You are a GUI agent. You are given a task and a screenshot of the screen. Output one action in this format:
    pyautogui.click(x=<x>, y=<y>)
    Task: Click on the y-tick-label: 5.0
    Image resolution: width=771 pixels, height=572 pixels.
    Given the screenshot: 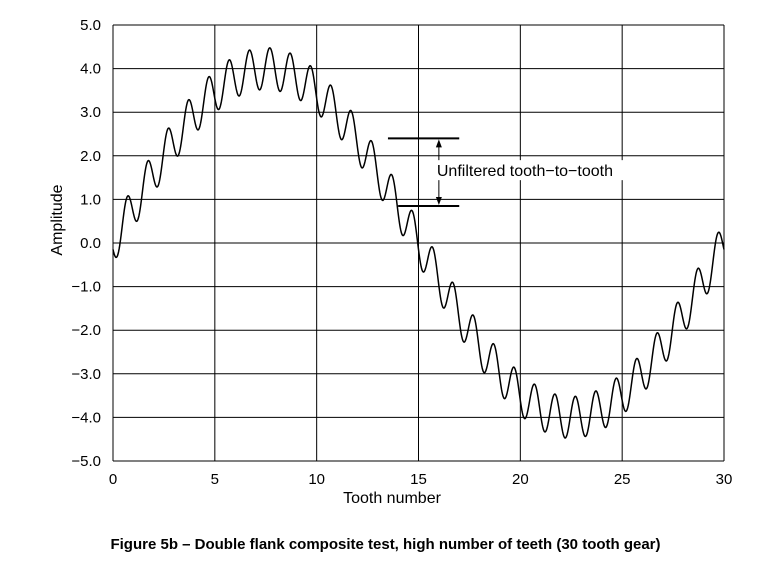 What is the action you would take?
    pyautogui.click(x=90, y=25)
    